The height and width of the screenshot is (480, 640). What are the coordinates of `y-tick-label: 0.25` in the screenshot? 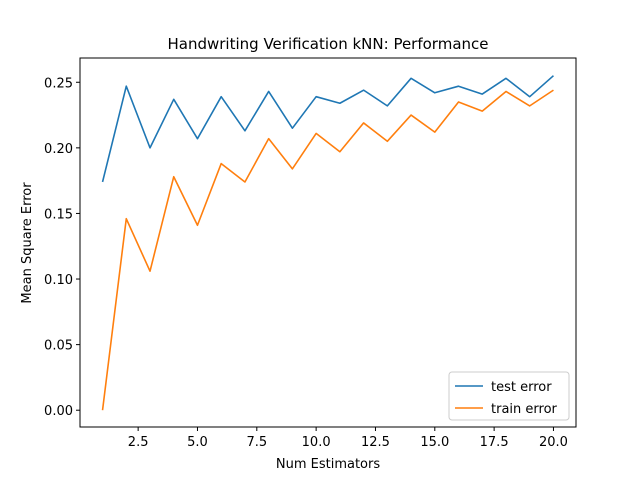 It's located at (58, 83).